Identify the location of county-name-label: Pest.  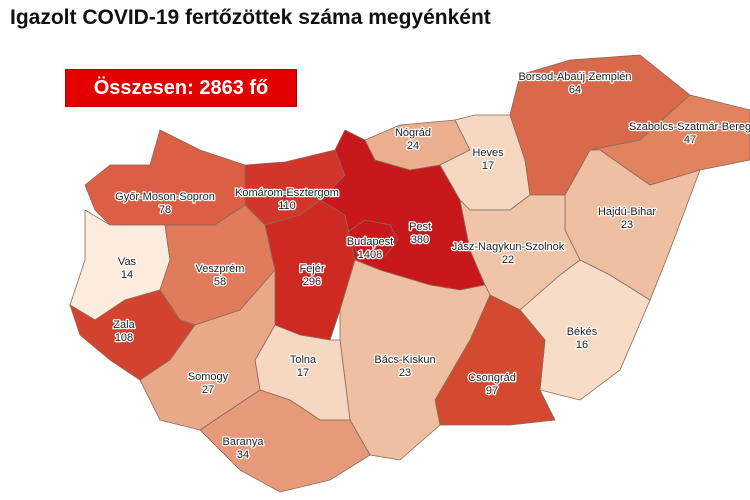
(420, 227).